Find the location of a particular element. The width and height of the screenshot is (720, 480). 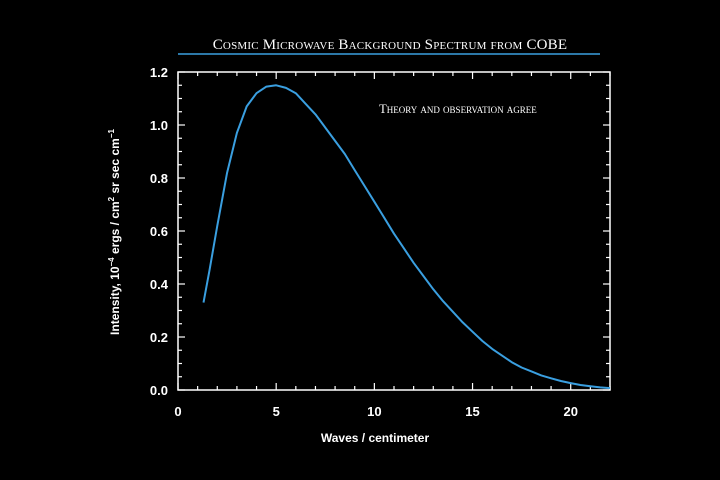

x-tick-label: 10 is located at coordinates (374, 411).